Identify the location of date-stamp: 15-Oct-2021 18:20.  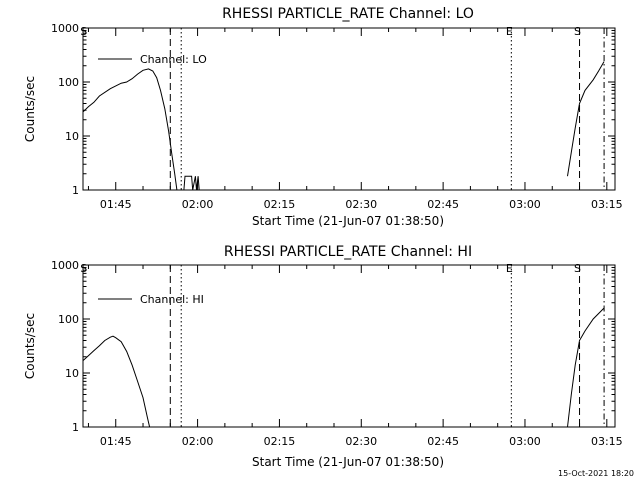
(596, 473).